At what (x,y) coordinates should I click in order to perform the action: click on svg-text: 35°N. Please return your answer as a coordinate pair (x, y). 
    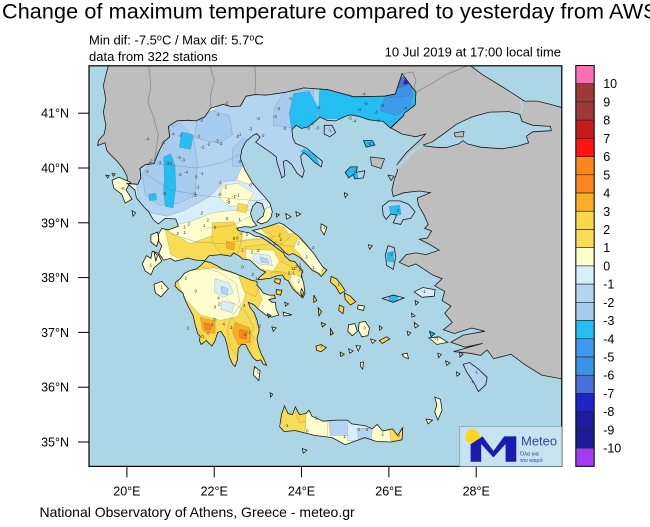
    Looking at the image, I should click on (55, 443).